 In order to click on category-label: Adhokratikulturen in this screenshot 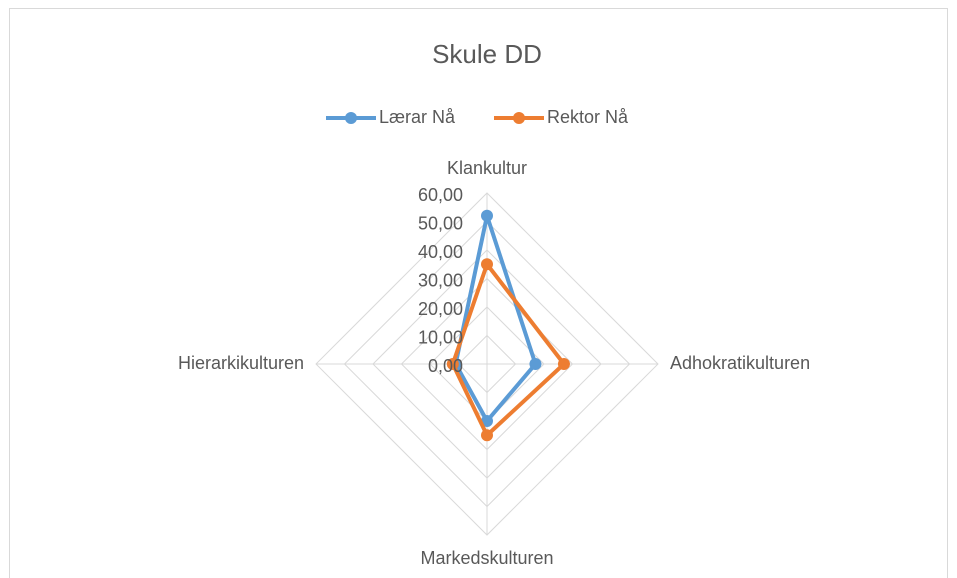, I will do `click(740, 363)`.